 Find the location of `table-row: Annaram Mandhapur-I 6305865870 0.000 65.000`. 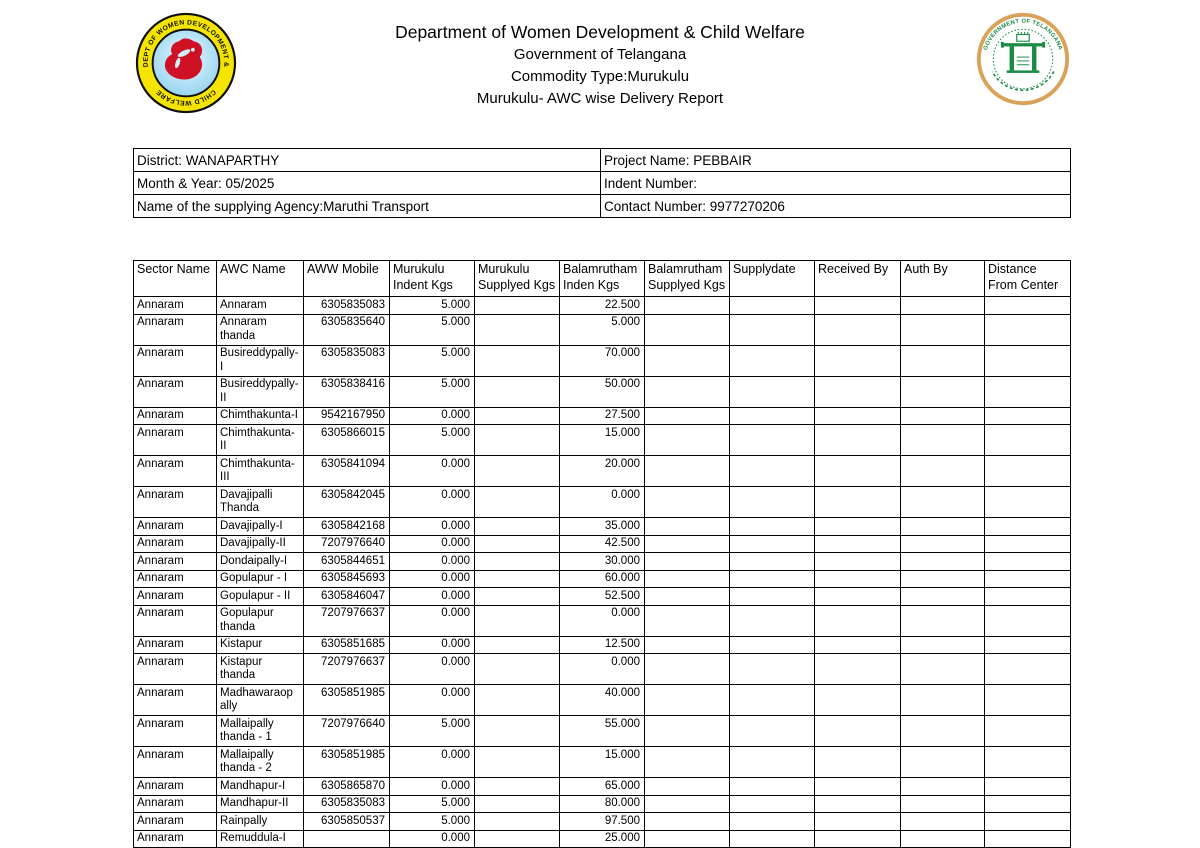

table-row: Annaram Mandhapur-I 6305865870 0.000 65.000 is located at coordinates (602, 786).